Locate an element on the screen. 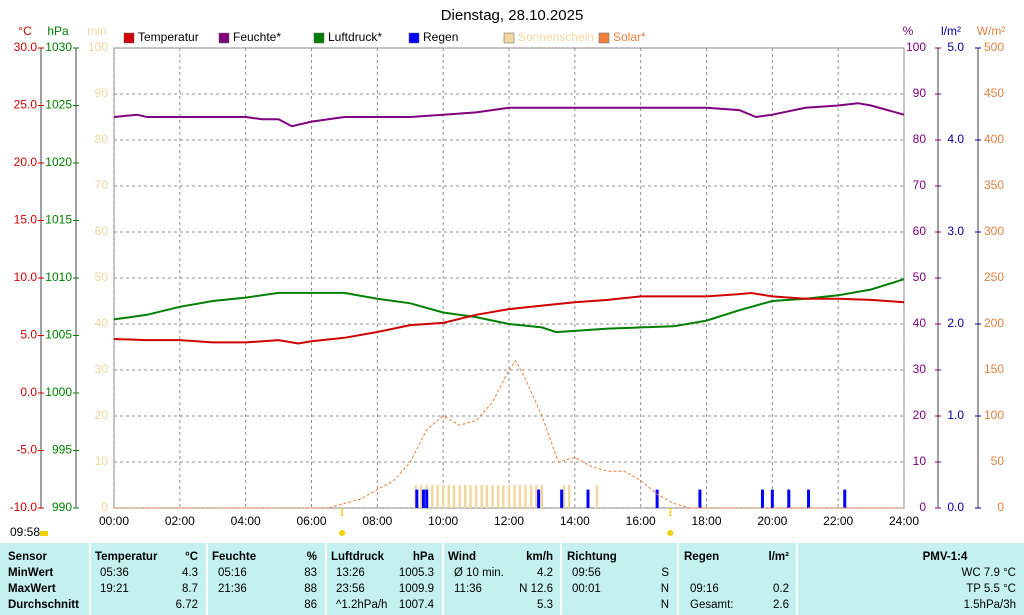  y-tick-label: 1025 is located at coordinates (58, 105).